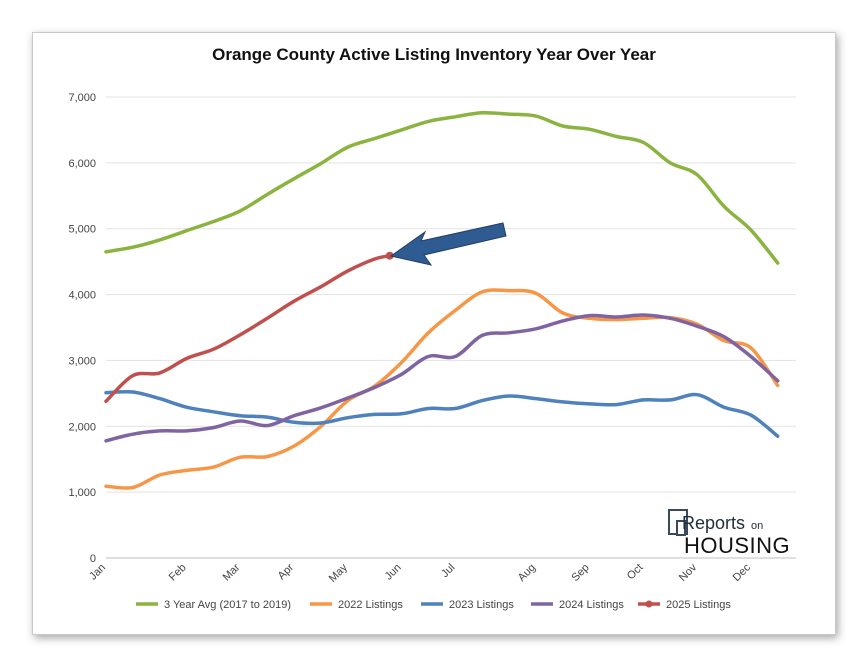 The width and height of the screenshot is (867, 666). Describe the element at coordinates (420, 573) in the screenshot. I see `x-axis: Jan Feb Mar Apr May Jun Jul Aug Sep Oct Nov Dec` at that location.